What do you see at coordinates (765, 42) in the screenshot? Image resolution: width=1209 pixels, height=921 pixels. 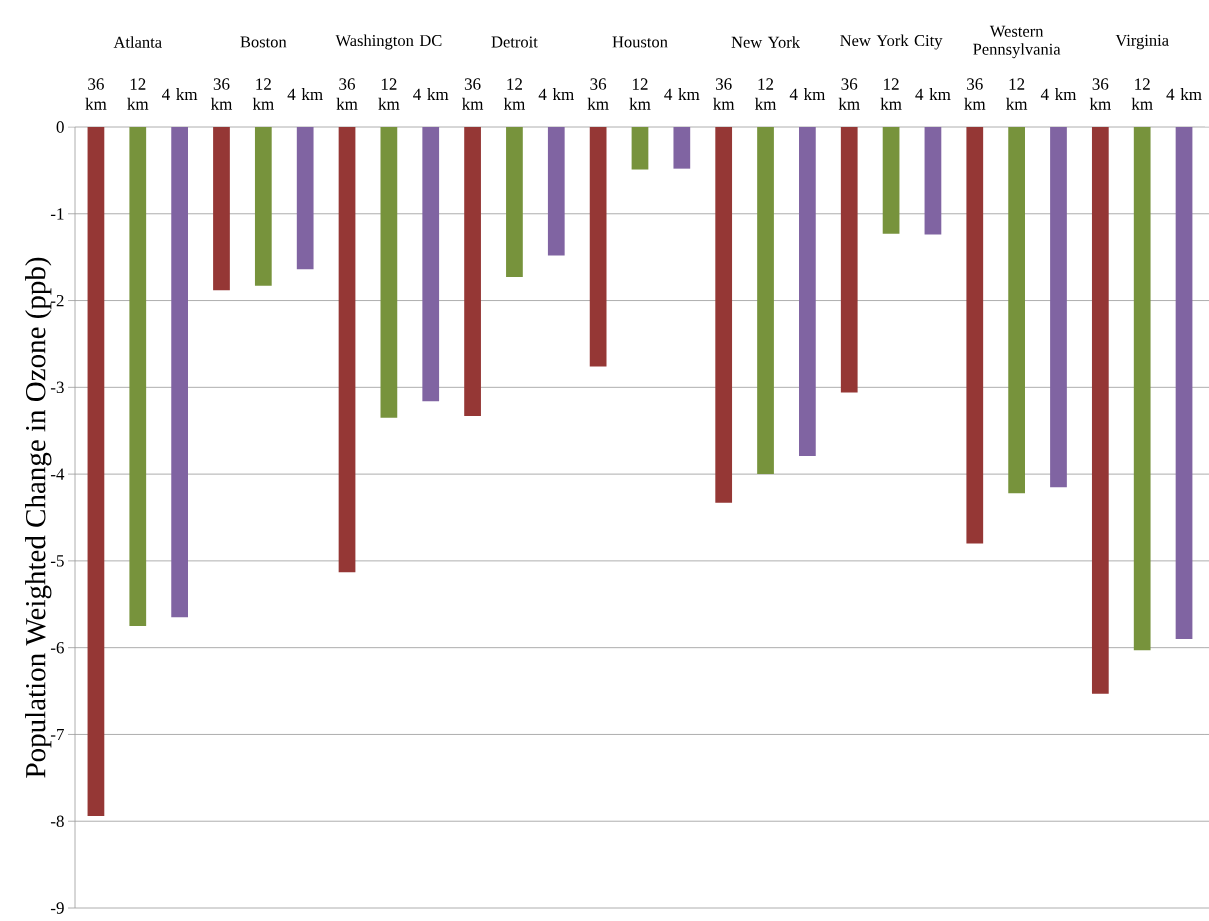 I see `x-tick-label: New York` at bounding box center [765, 42].